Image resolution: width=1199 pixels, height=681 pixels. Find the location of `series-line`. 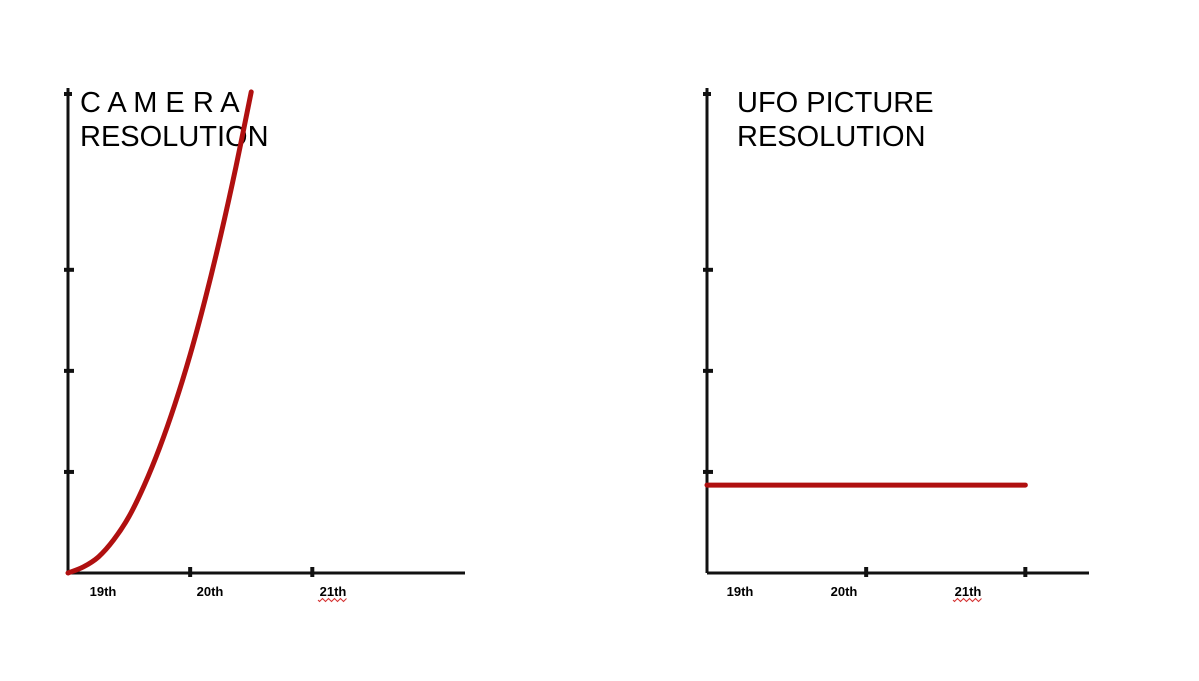

series-line is located at coordinates (159, 332).